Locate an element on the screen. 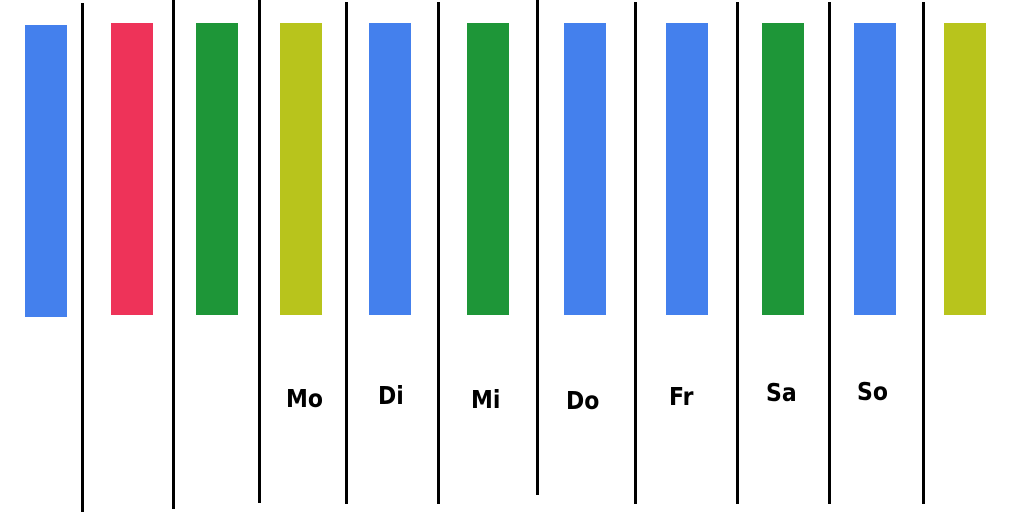  day-label-do: Do is located at coordinates (583, 400).